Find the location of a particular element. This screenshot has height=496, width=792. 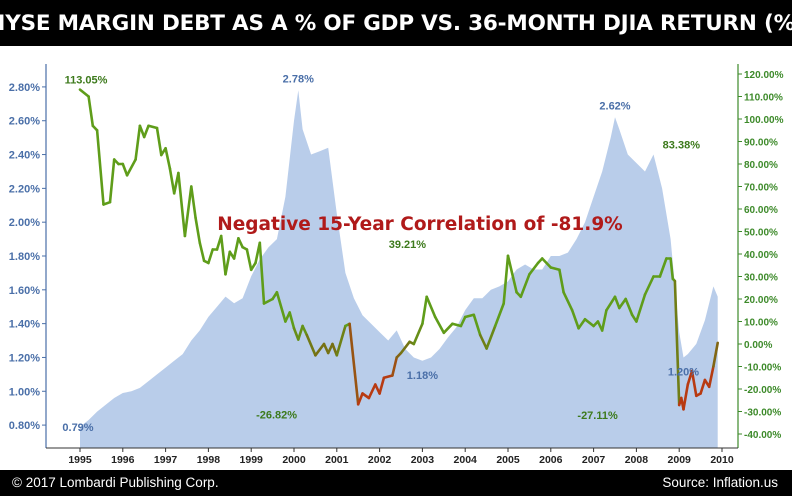

x-tick-label: 1998 is located at coordinates (209, 460).